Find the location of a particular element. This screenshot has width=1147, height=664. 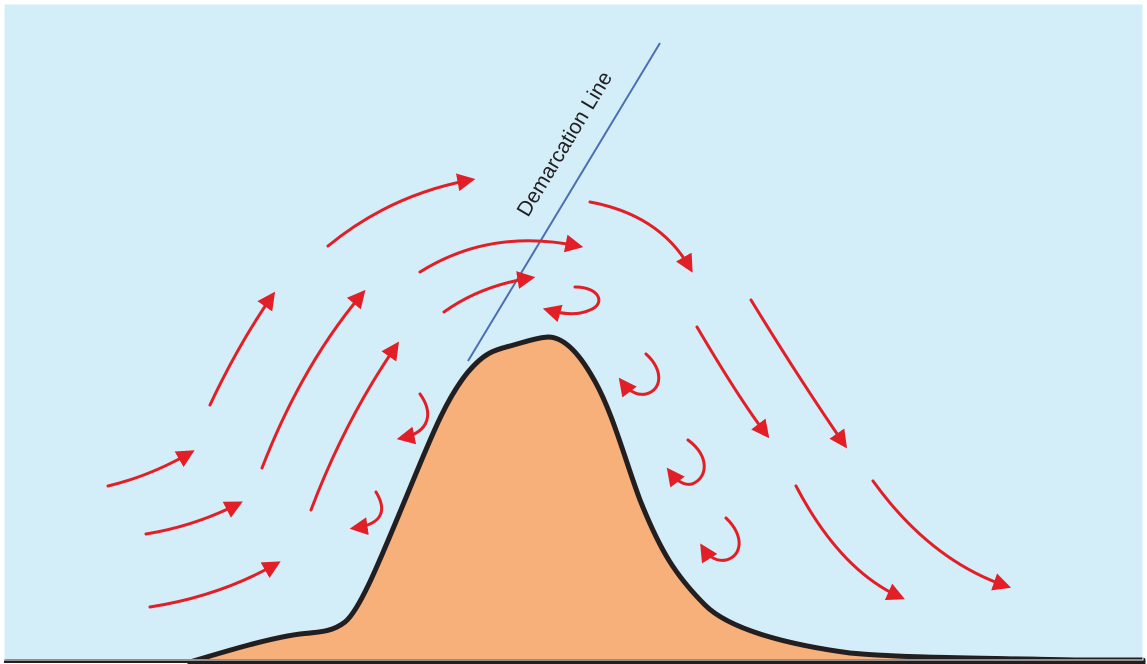

summit-eddy-arrow is located at coordinates (571, 304).